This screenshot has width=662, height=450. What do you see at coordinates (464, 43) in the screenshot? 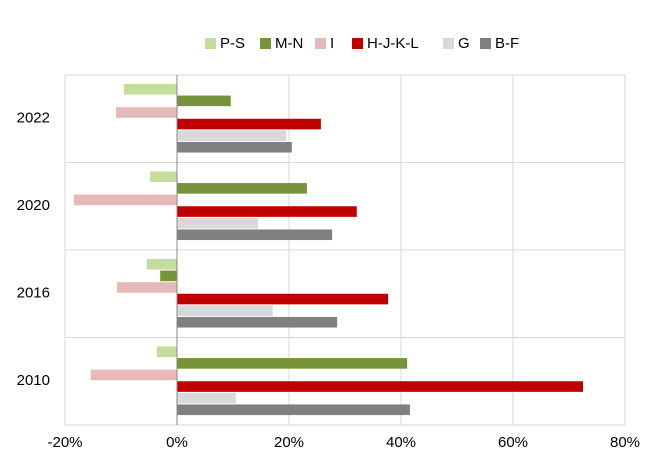
I see `legend-label: G` at bounding box center [464, 43].